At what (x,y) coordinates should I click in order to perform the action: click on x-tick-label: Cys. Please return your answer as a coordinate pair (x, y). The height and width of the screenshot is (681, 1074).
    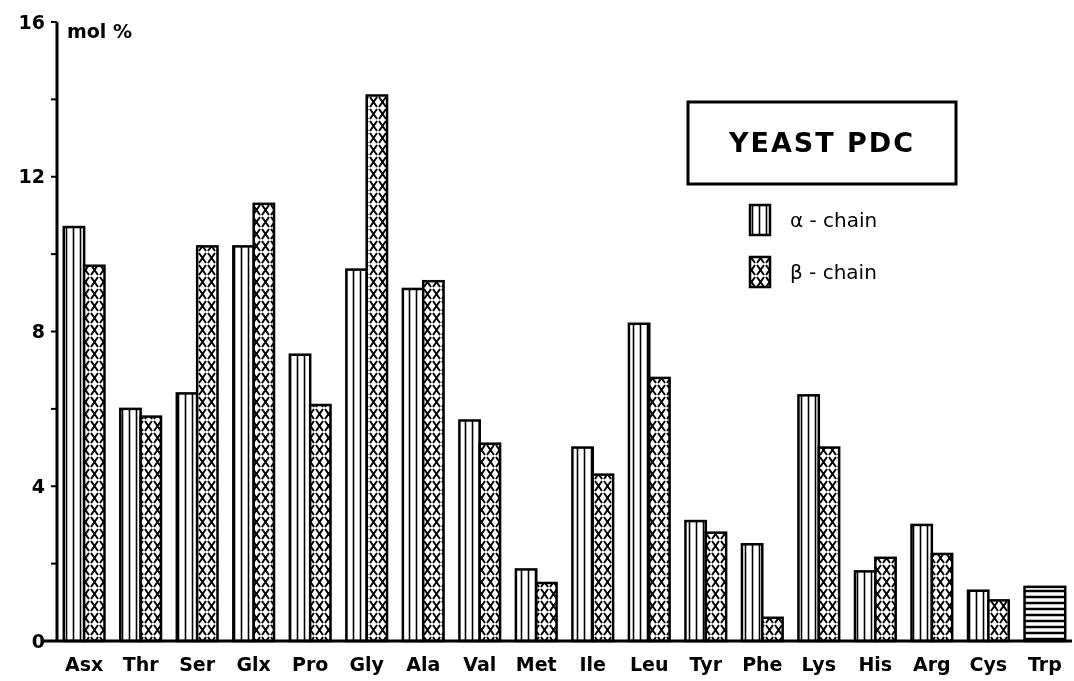
    Looking at the image, I should click on (988, 664).